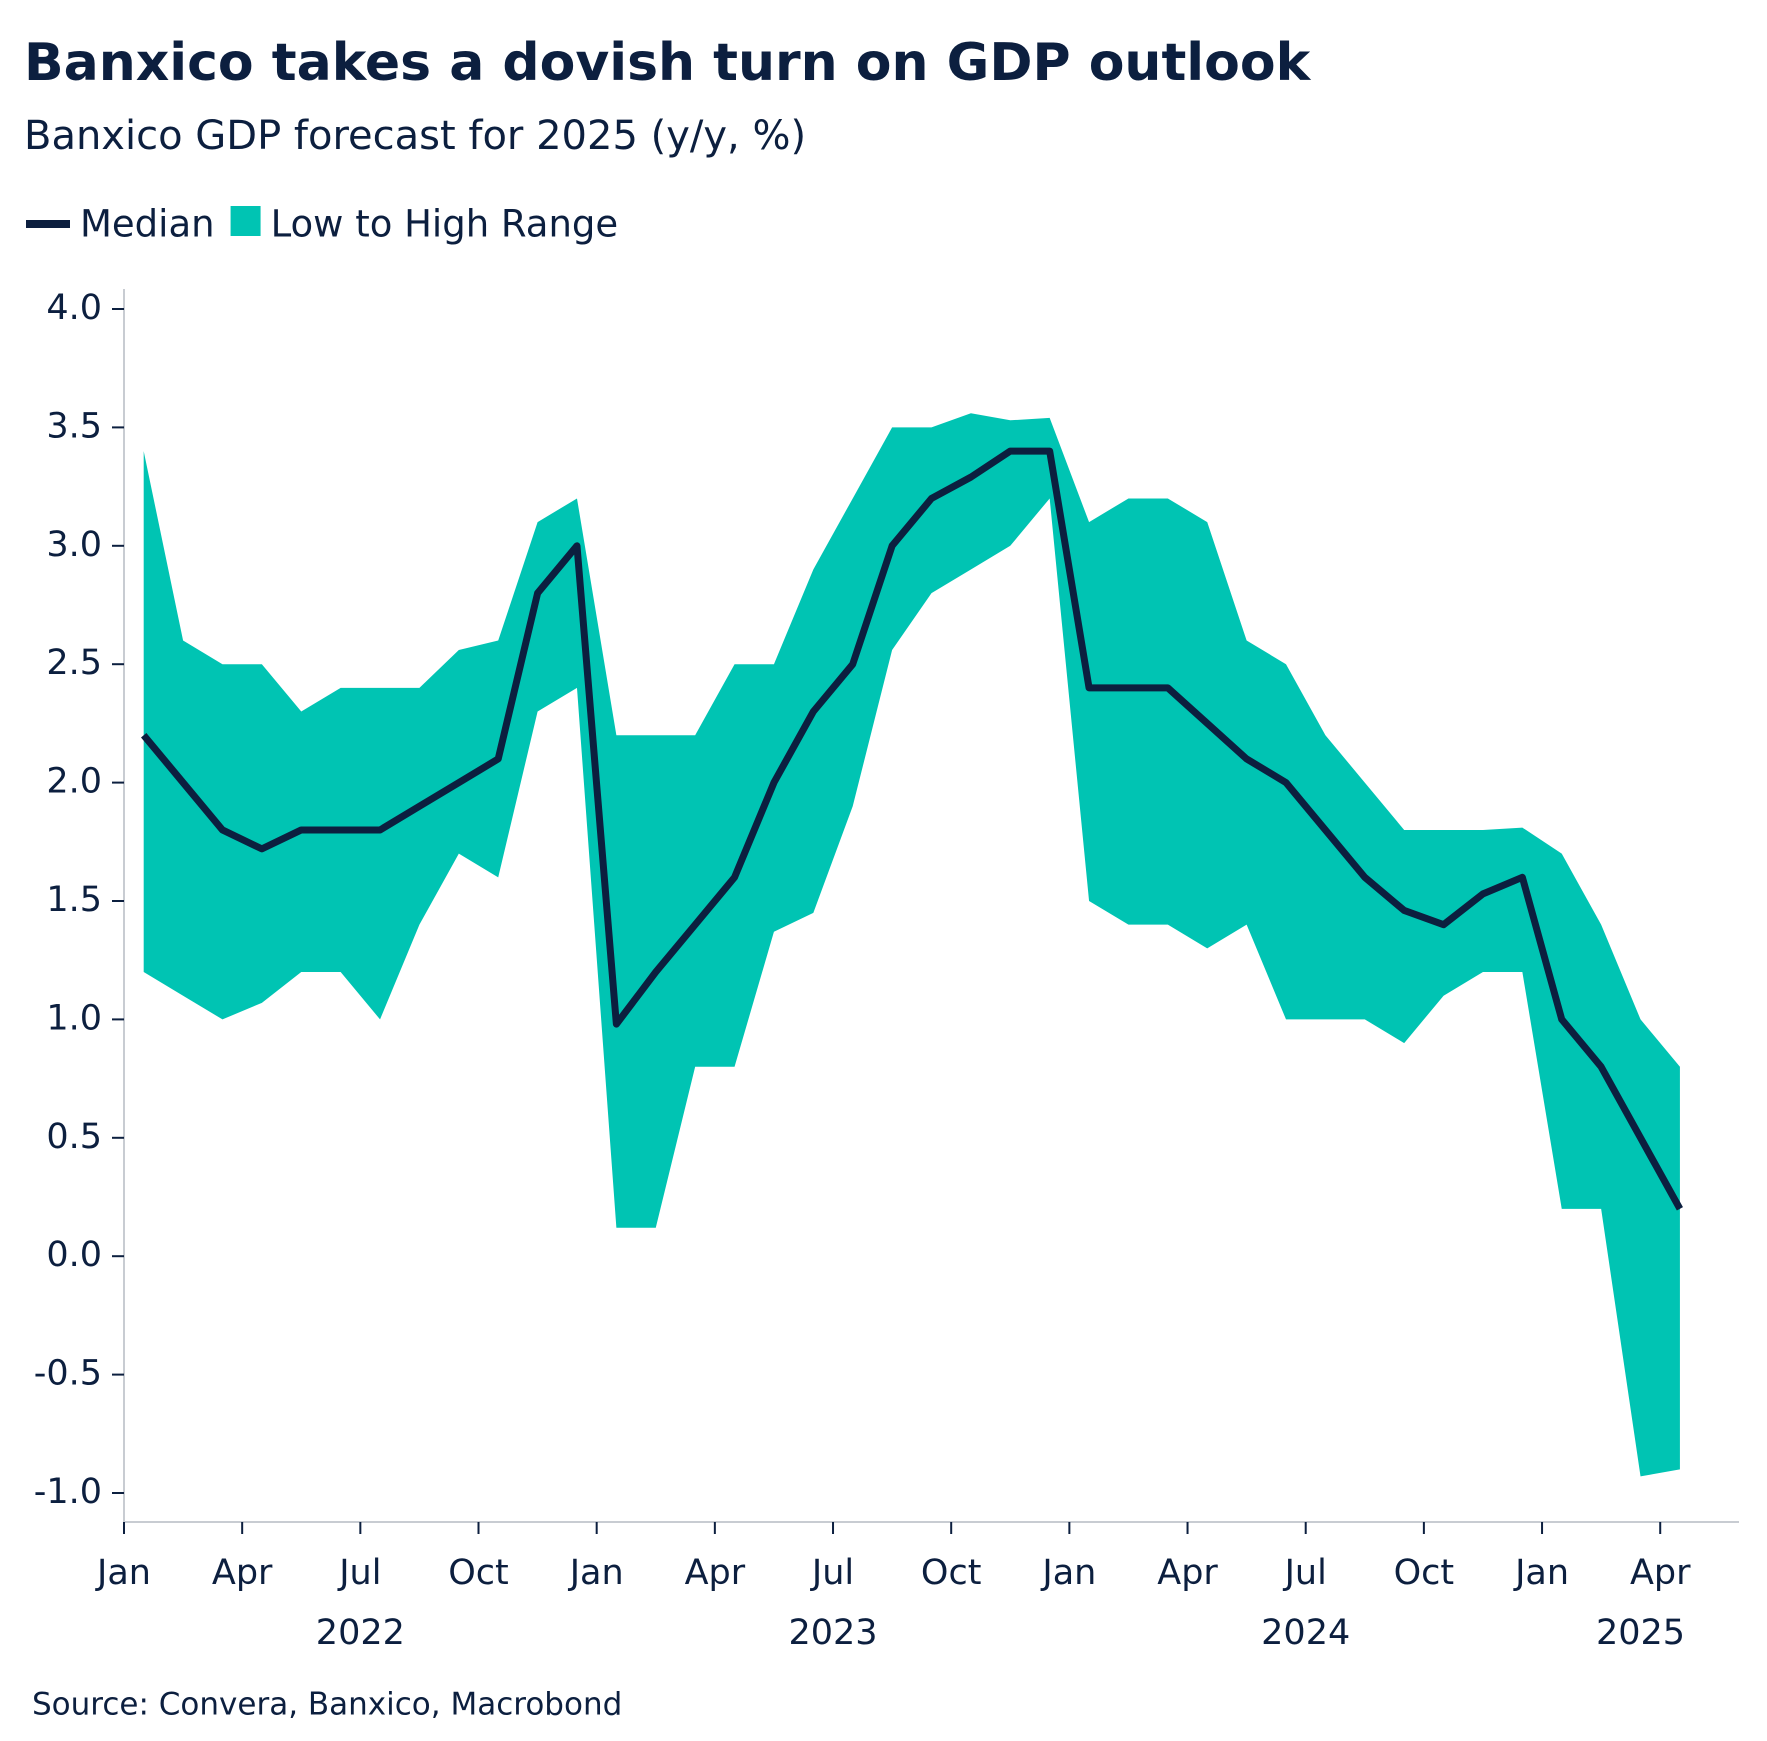 The height and width of the screenshot is (1741, 1767). I want to click on y-tick-label: 0.5, so click(74, 1137).